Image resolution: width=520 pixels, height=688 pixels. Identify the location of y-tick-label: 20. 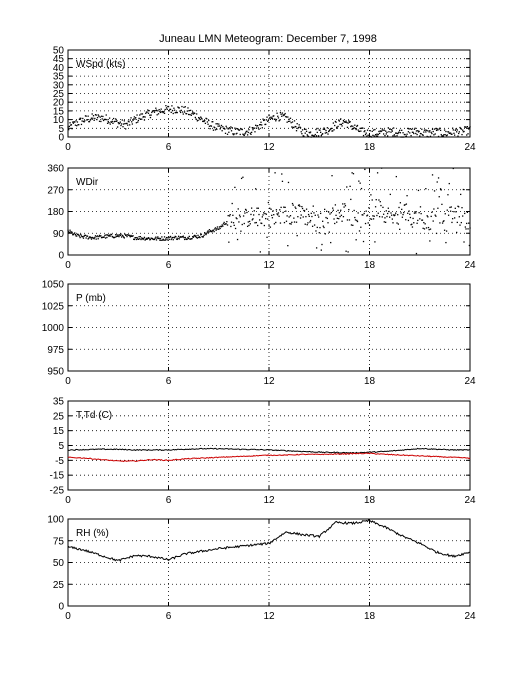
(59, 103).